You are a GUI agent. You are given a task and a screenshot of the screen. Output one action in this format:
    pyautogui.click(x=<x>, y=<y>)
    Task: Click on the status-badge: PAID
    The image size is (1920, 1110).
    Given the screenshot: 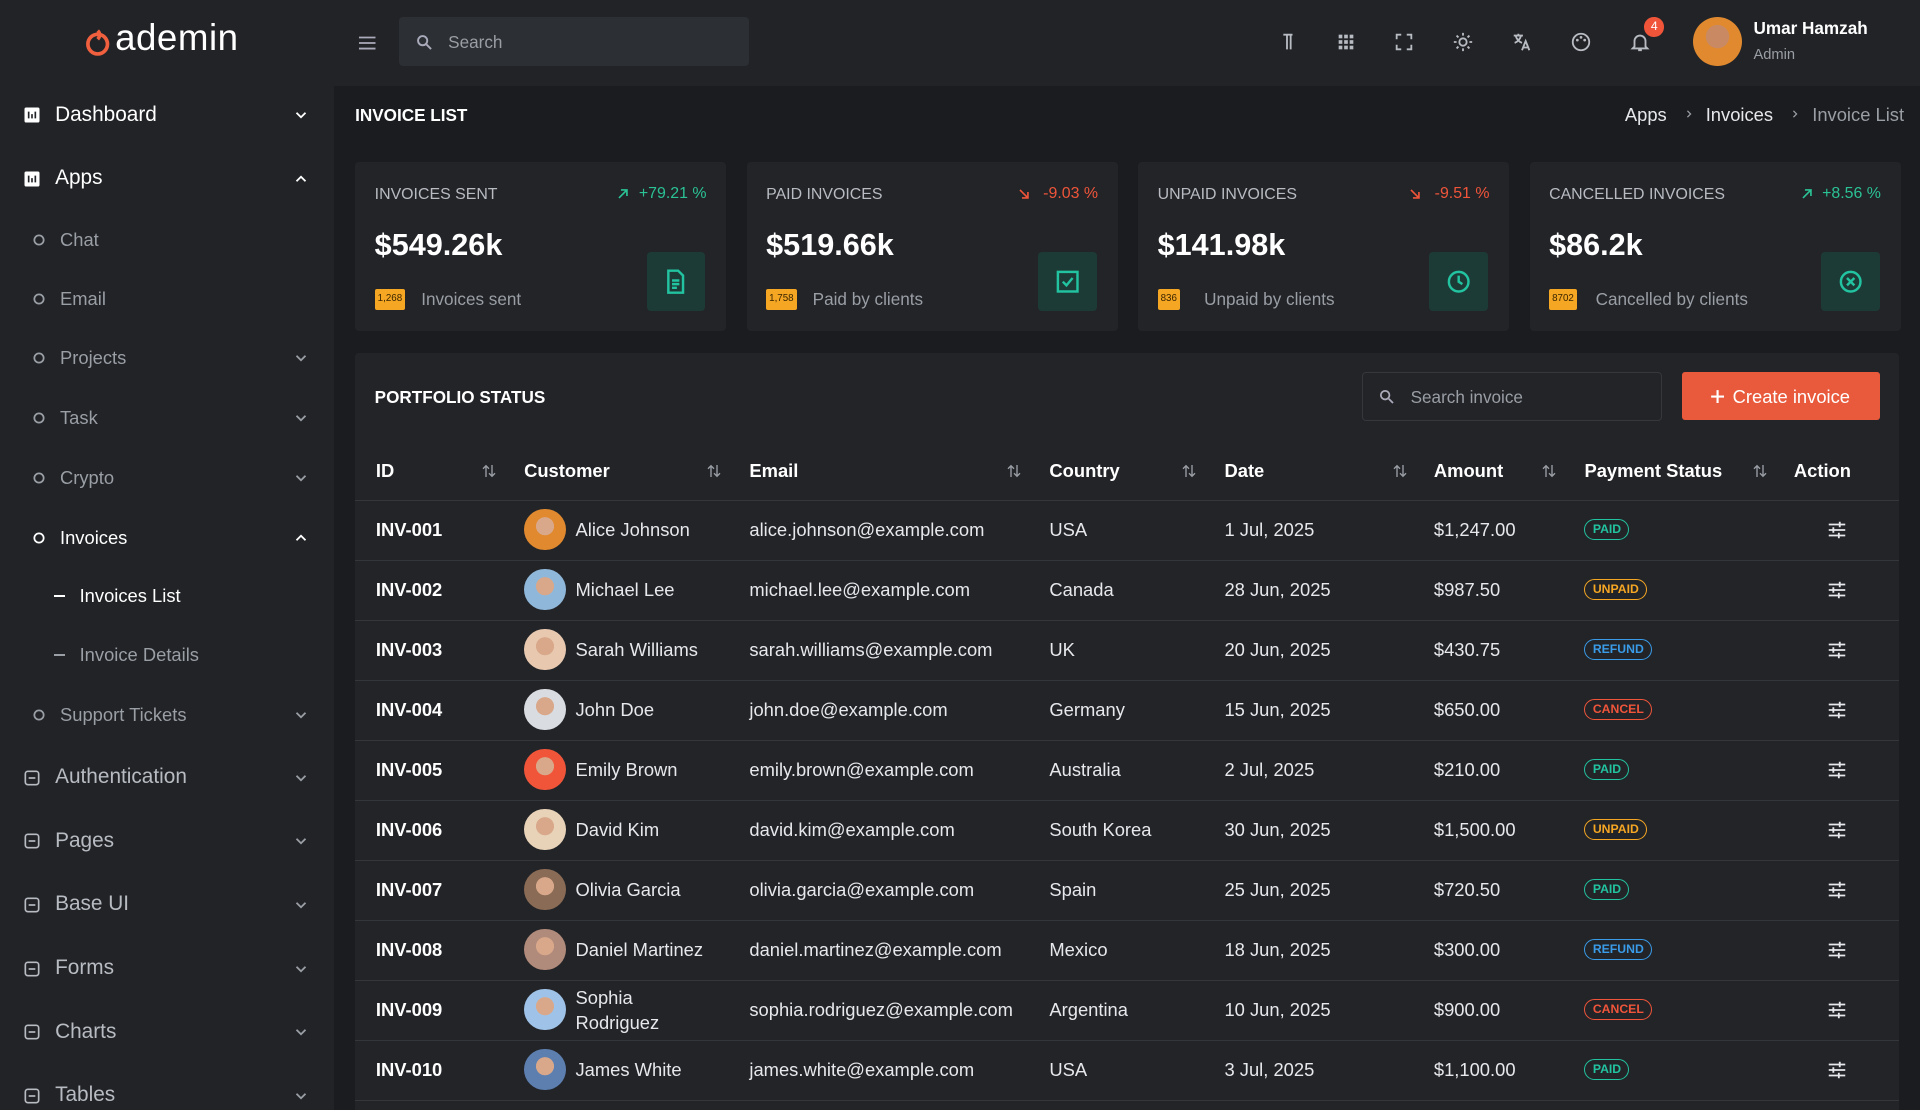 What is the action you would take?
    pyautogui.click(x=1607, y=1069)
    